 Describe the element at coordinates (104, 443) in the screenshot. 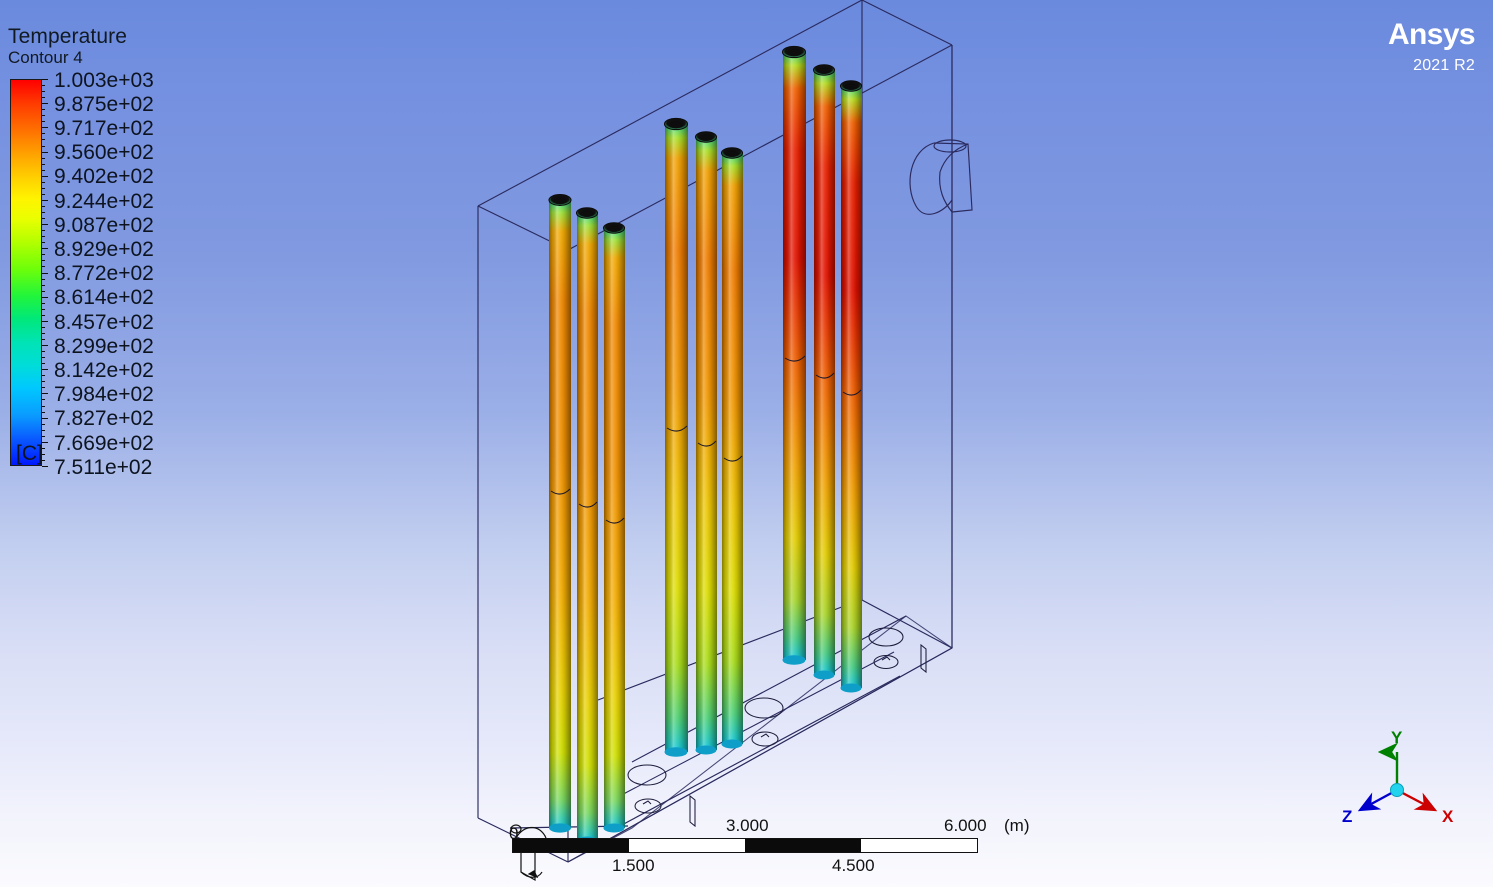

I see `legend-tick-label: 7.669e+02` at that location.